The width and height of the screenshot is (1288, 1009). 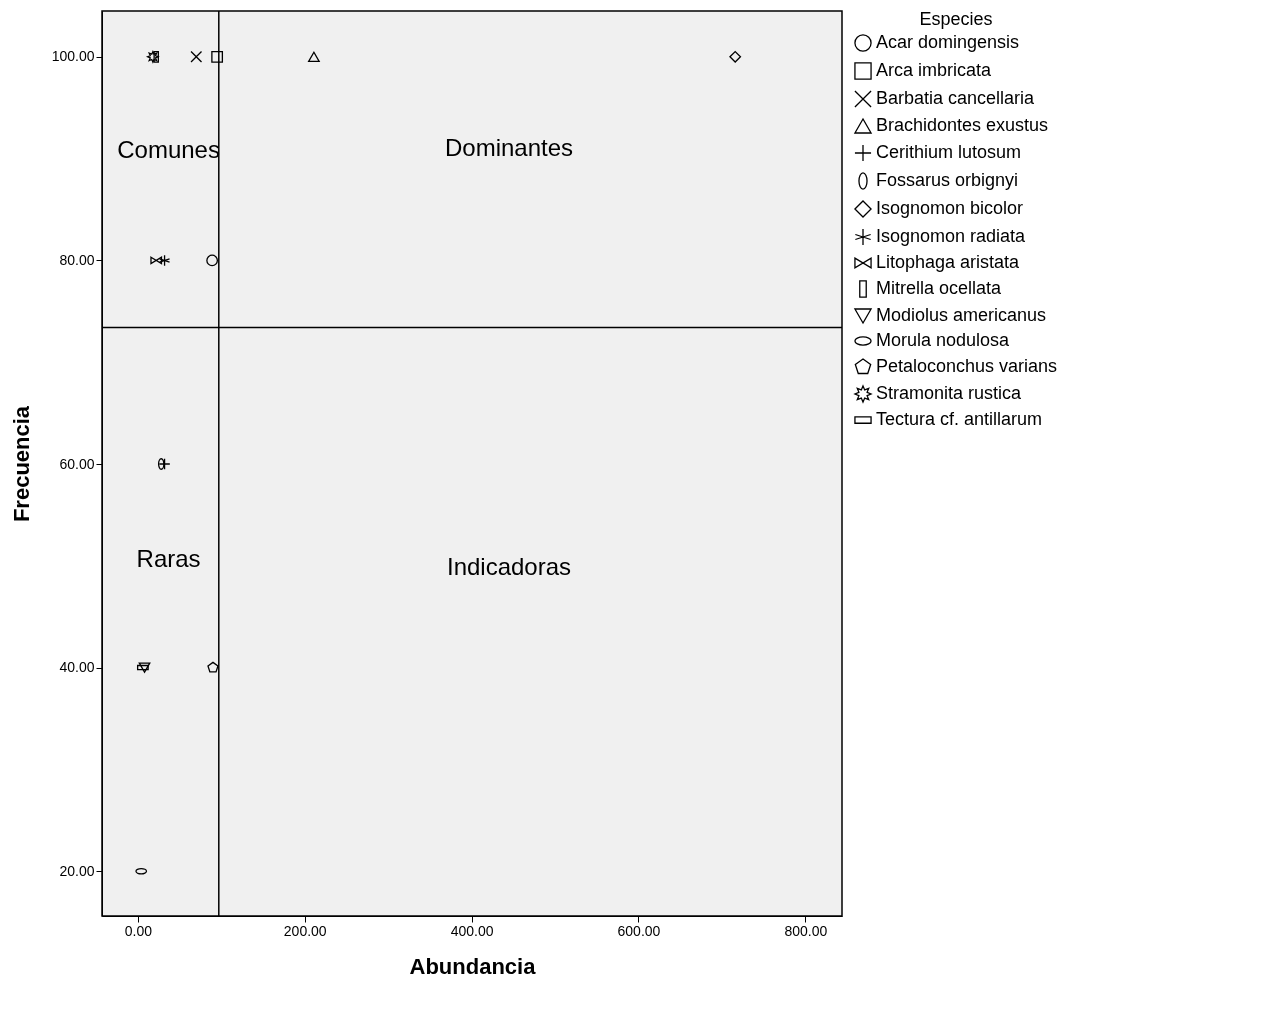 I want to click on legend-label: Tectura cf. antillarum, so click(x=959, y=419).